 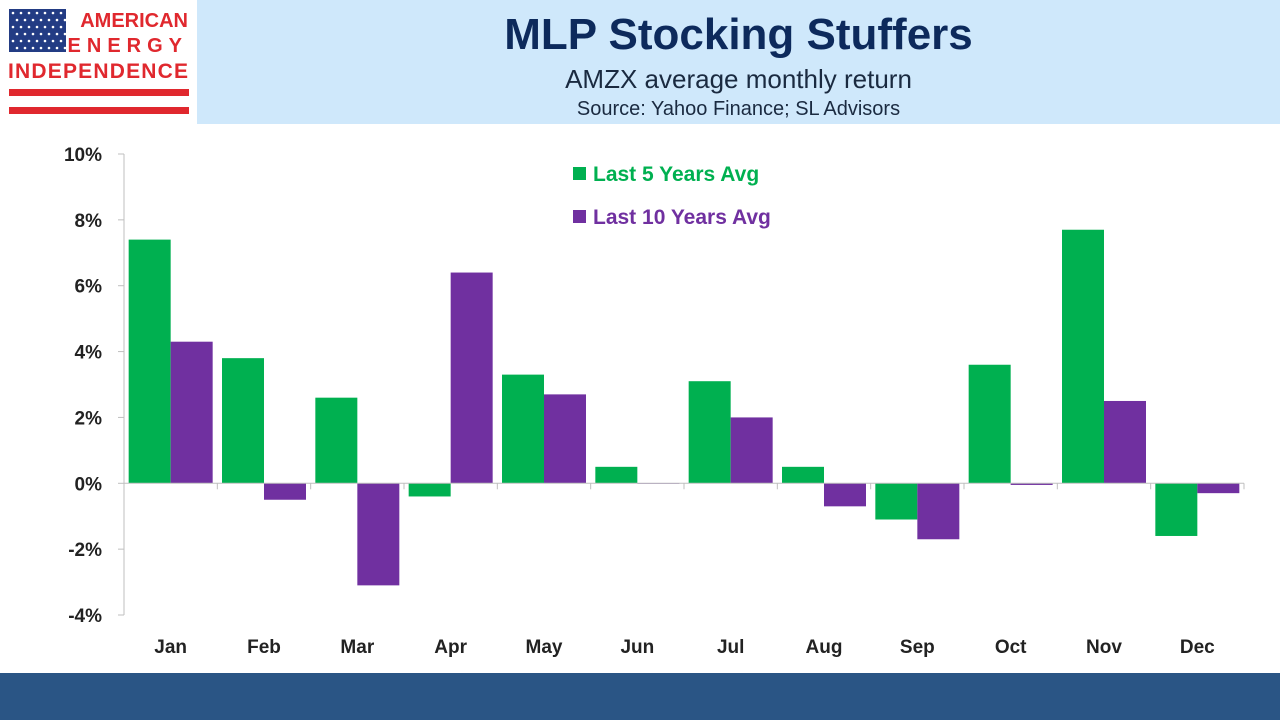 I want to click on bar-5yr-sep, so click(x=896, y=501).